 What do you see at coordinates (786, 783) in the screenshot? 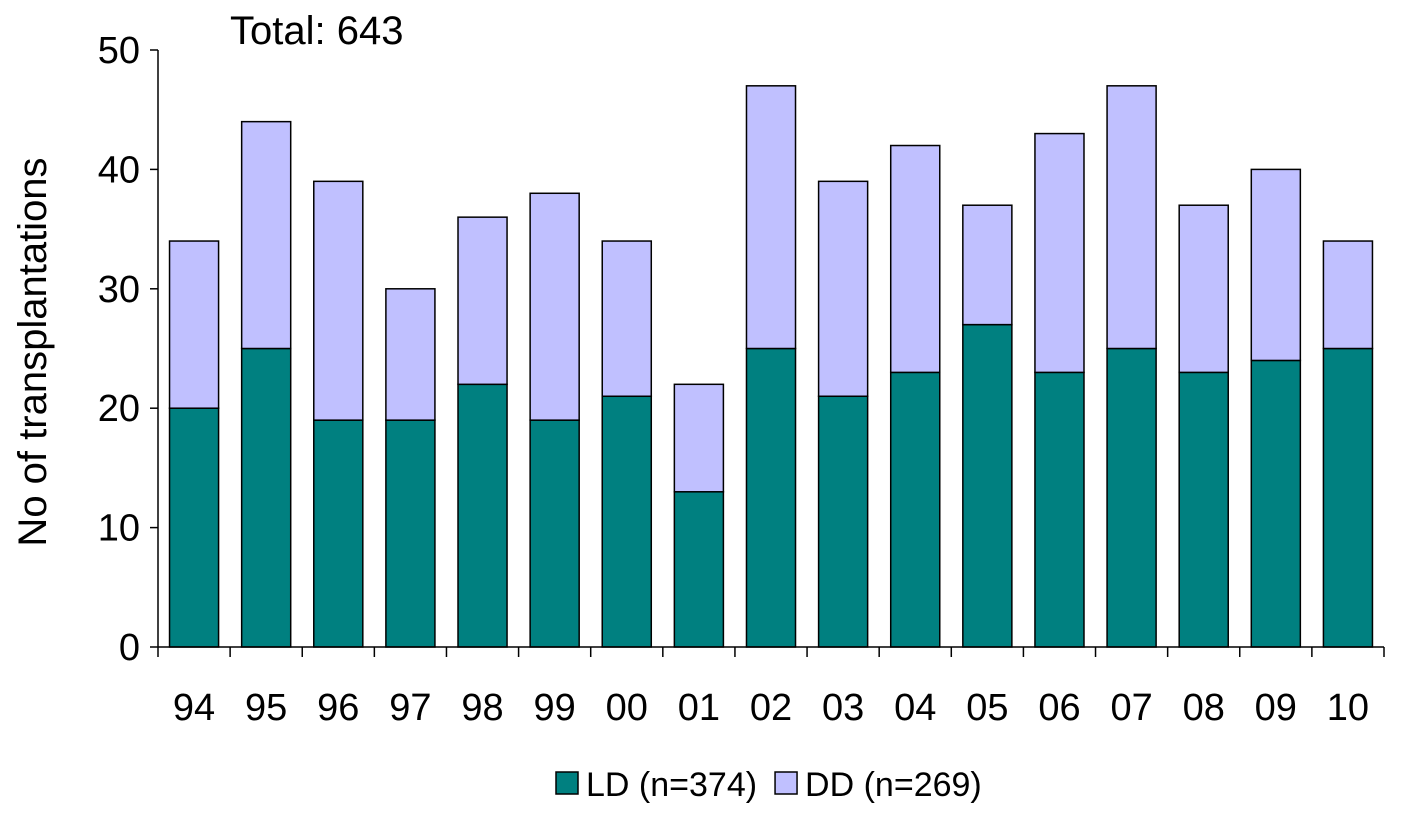
I see `legend-swatch-dd` at bounding box center [786, 783].